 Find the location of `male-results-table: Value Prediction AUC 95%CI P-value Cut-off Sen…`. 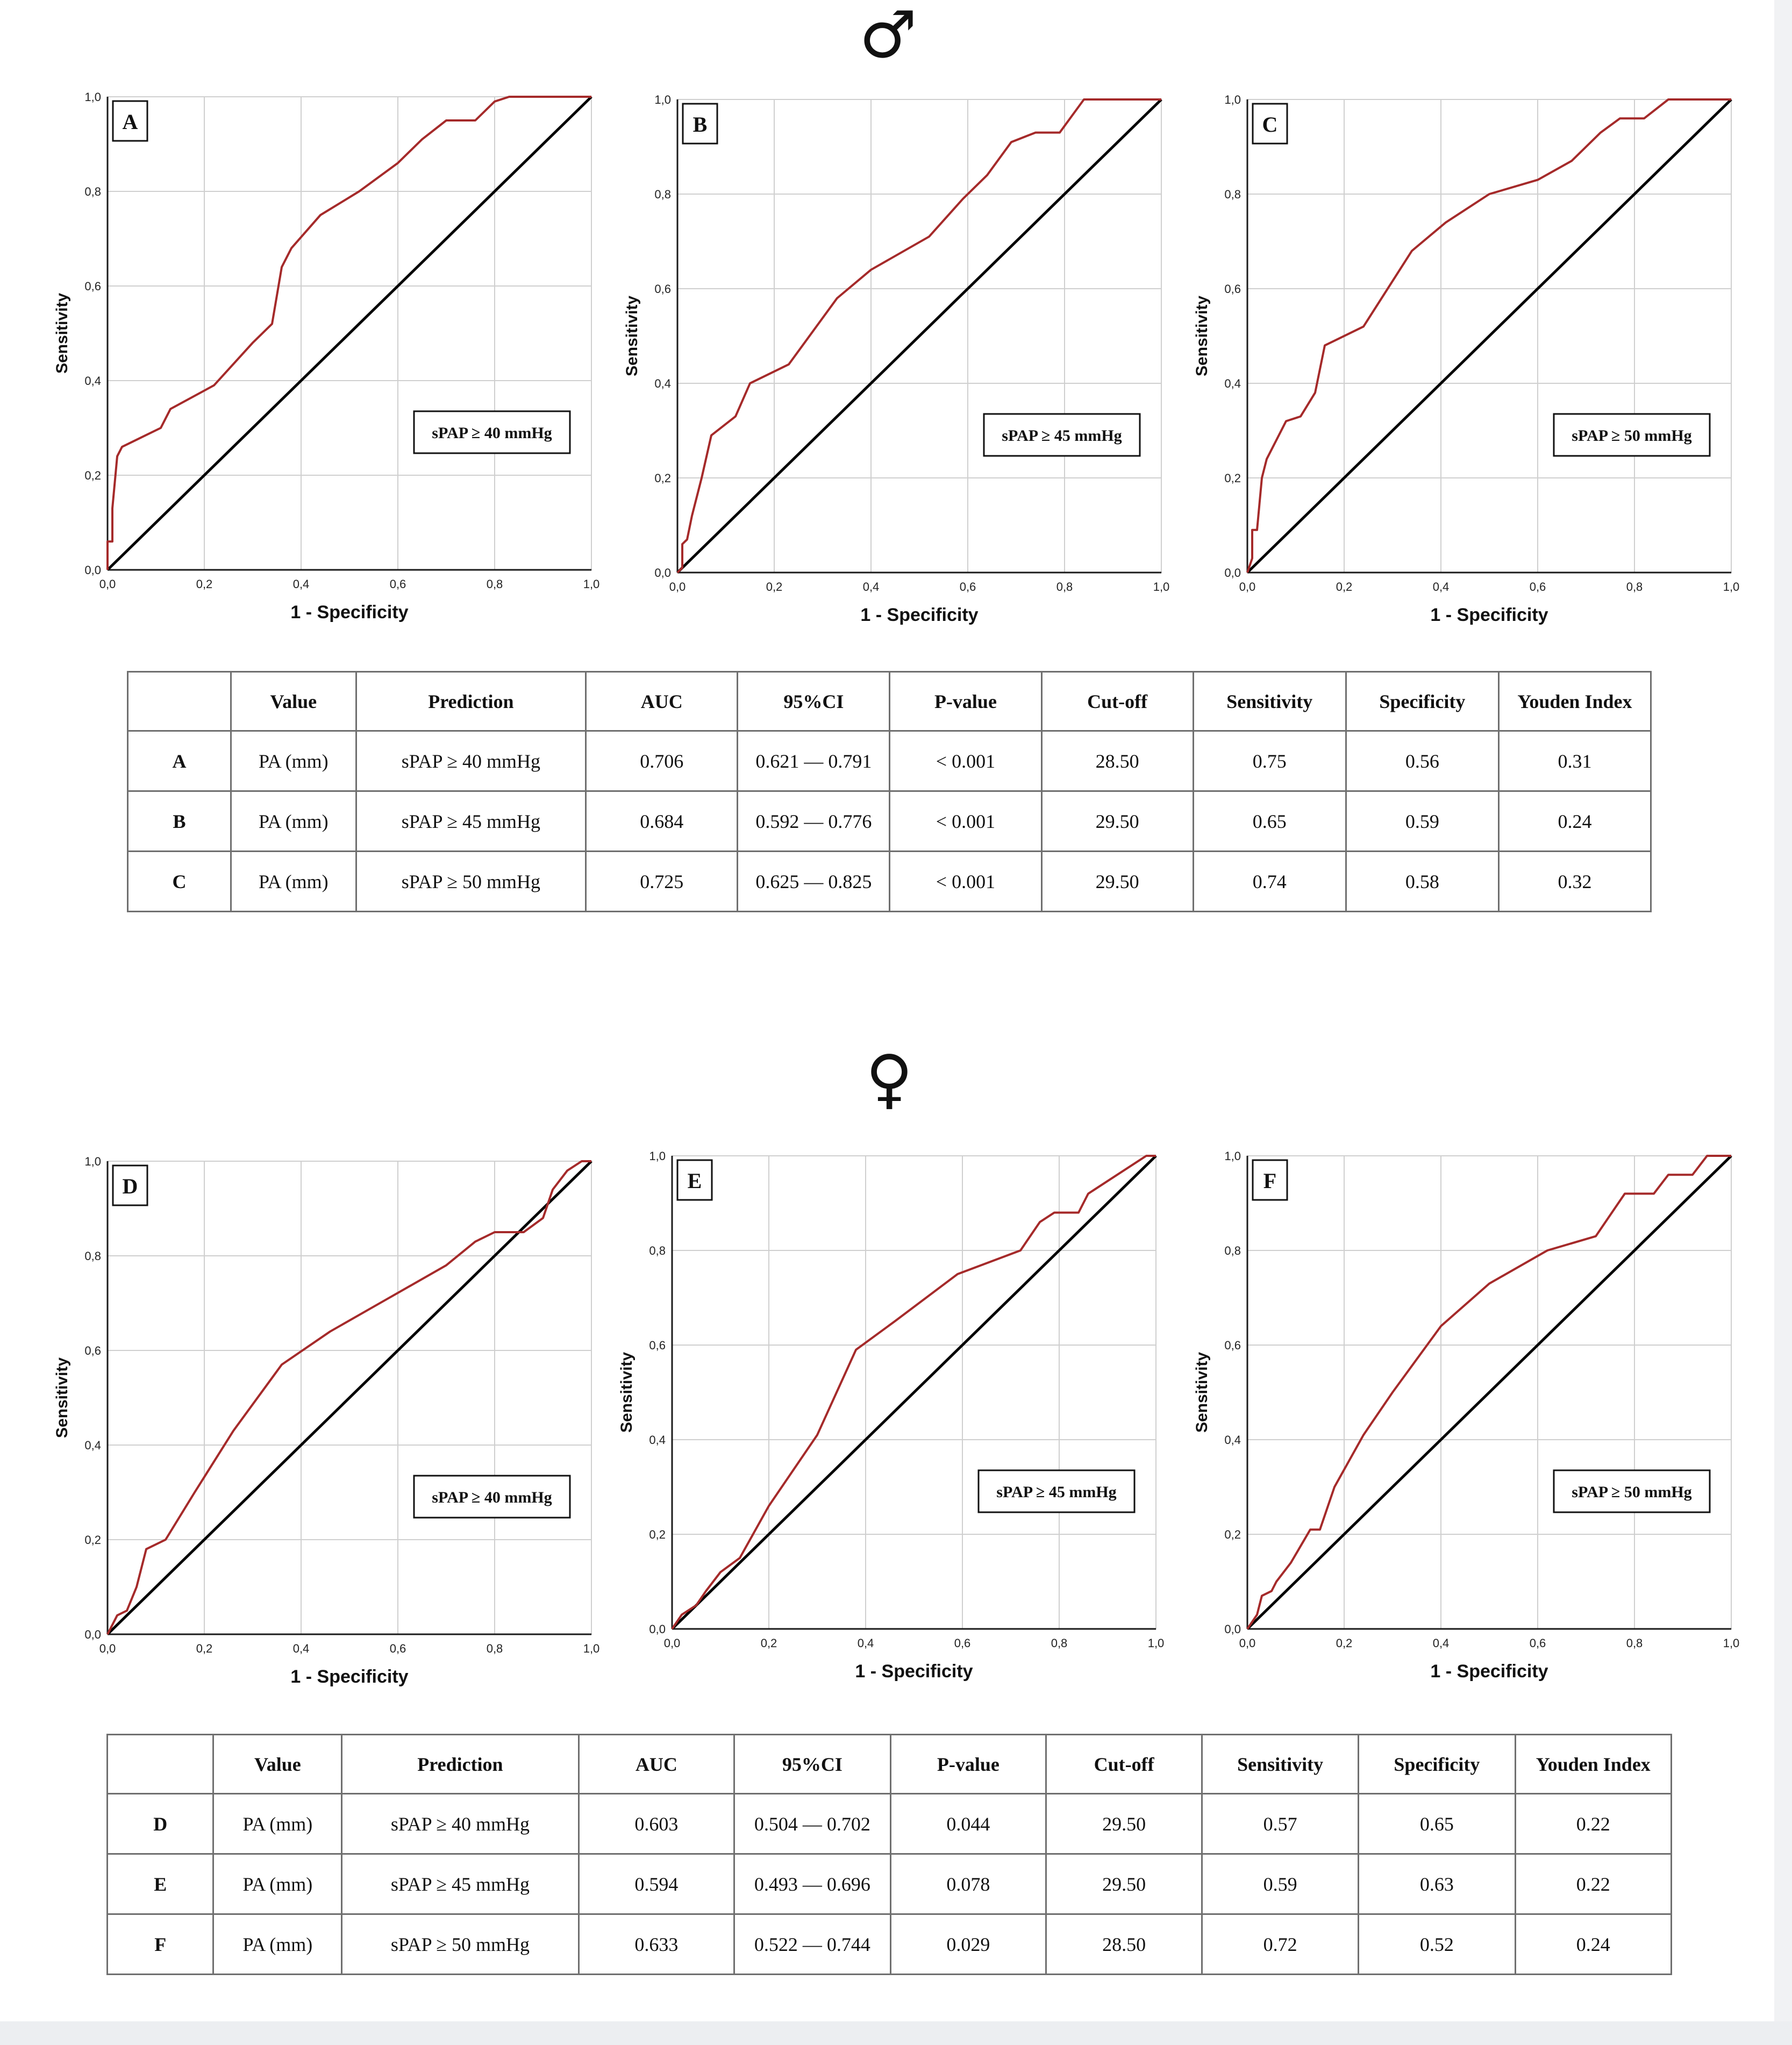

male-results-table: Value Prediction AUC 95%CI P-value Cut-off Sen… is located at coordinates (889, 791).